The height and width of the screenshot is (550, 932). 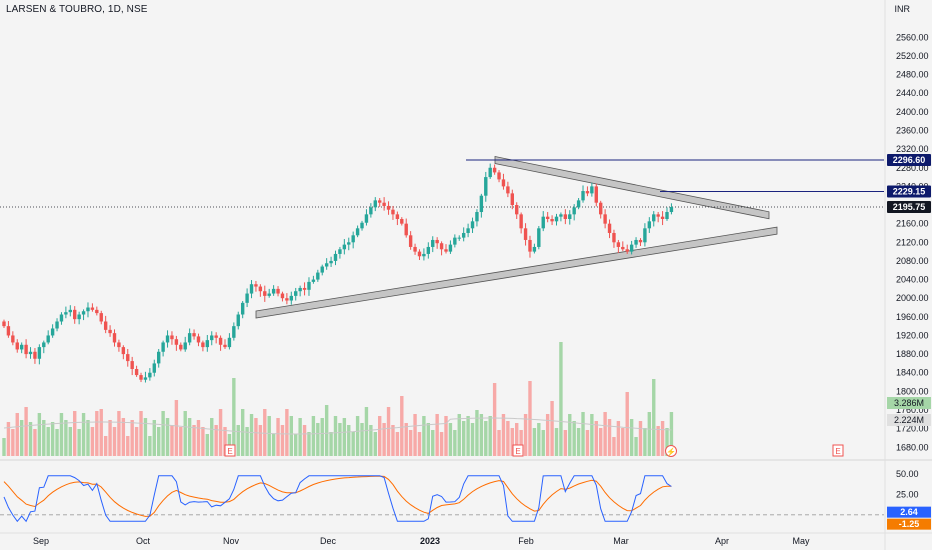 What do you see at coordinates (516, 272) in the screenshot?
I see `lower-trendline-band` at bounding box center [516, 272].